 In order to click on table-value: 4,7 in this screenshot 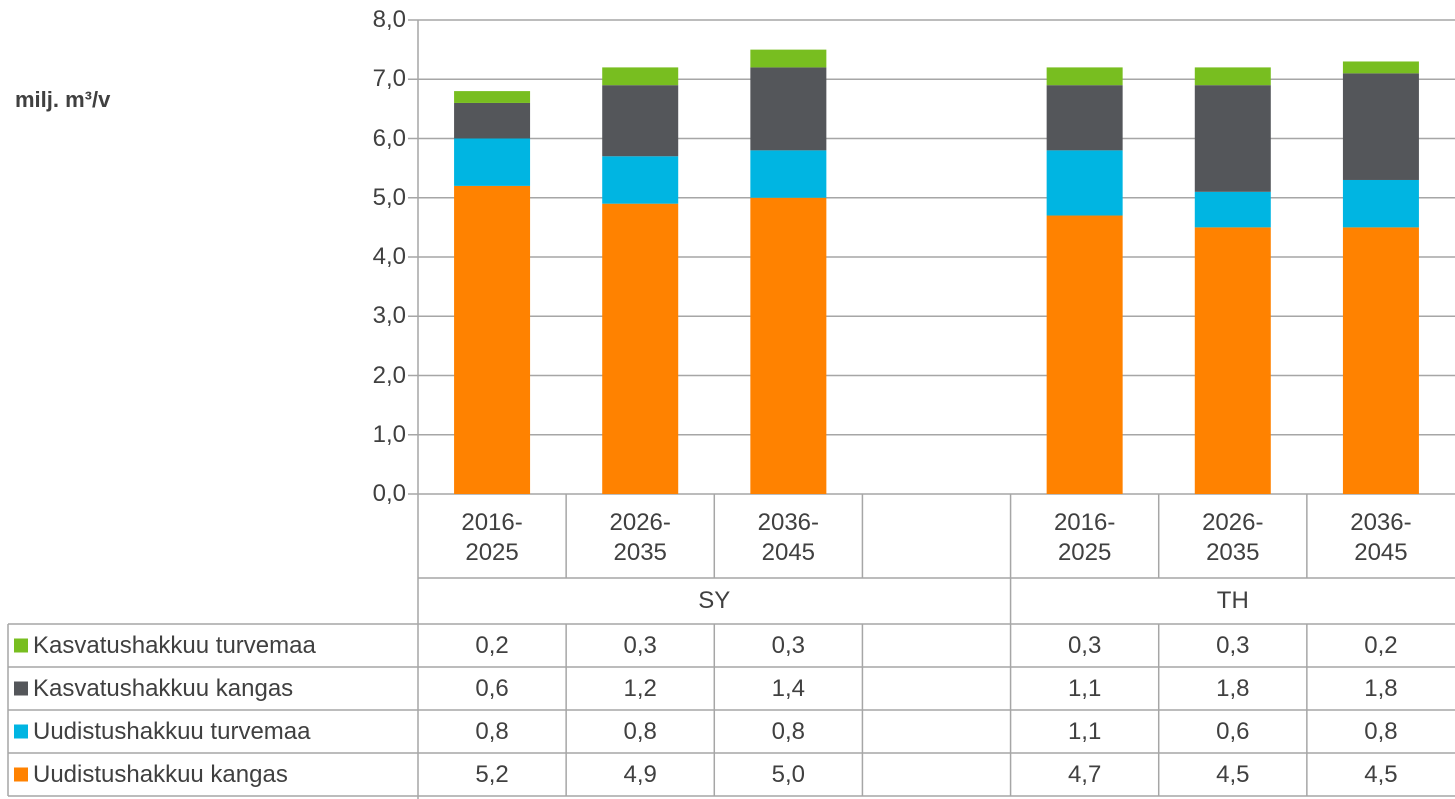, I will do `click(1084, 774)`.